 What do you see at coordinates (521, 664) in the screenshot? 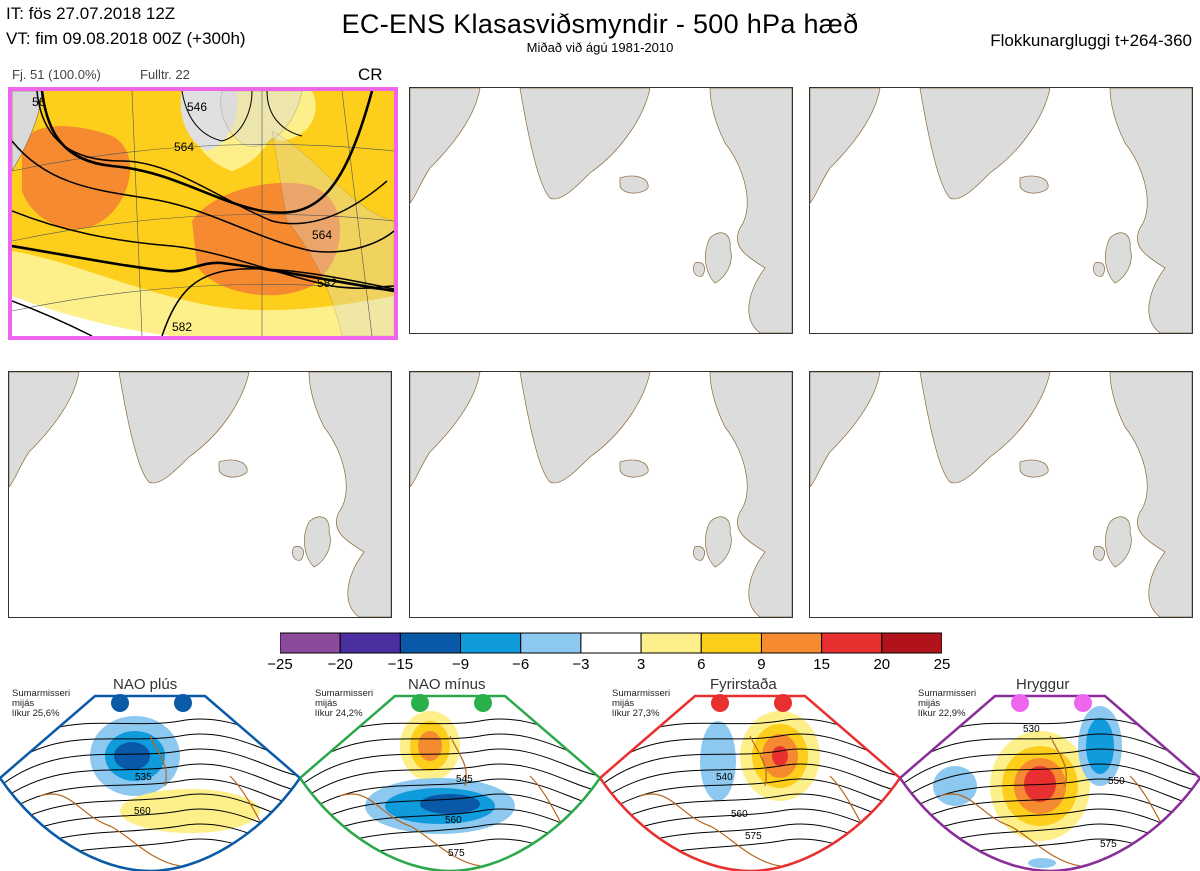
I see `colorbar-tick-label: −6` at bounding box center [521, 664].